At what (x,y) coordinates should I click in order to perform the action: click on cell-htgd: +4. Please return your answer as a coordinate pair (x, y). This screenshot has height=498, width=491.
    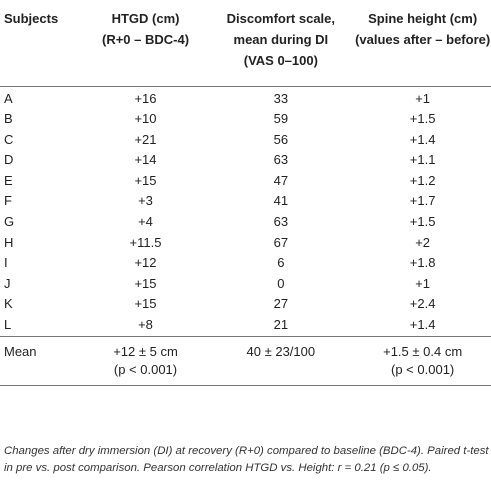
    Looking at the image, I should click on (145, 222).